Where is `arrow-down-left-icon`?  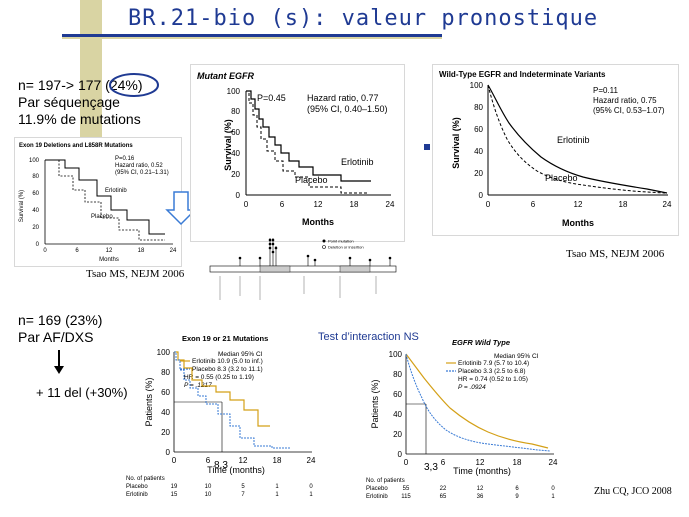
arrow-down-left-icon is located at coordinates (181, 208).